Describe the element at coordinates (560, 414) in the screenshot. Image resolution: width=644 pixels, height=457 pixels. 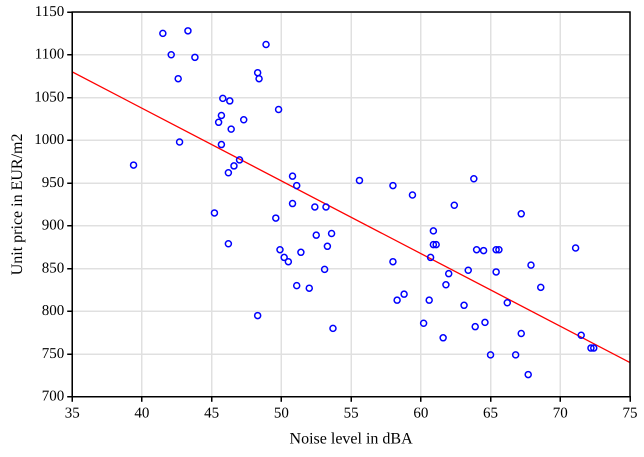
I see `x-tick-label: 70` at that location.